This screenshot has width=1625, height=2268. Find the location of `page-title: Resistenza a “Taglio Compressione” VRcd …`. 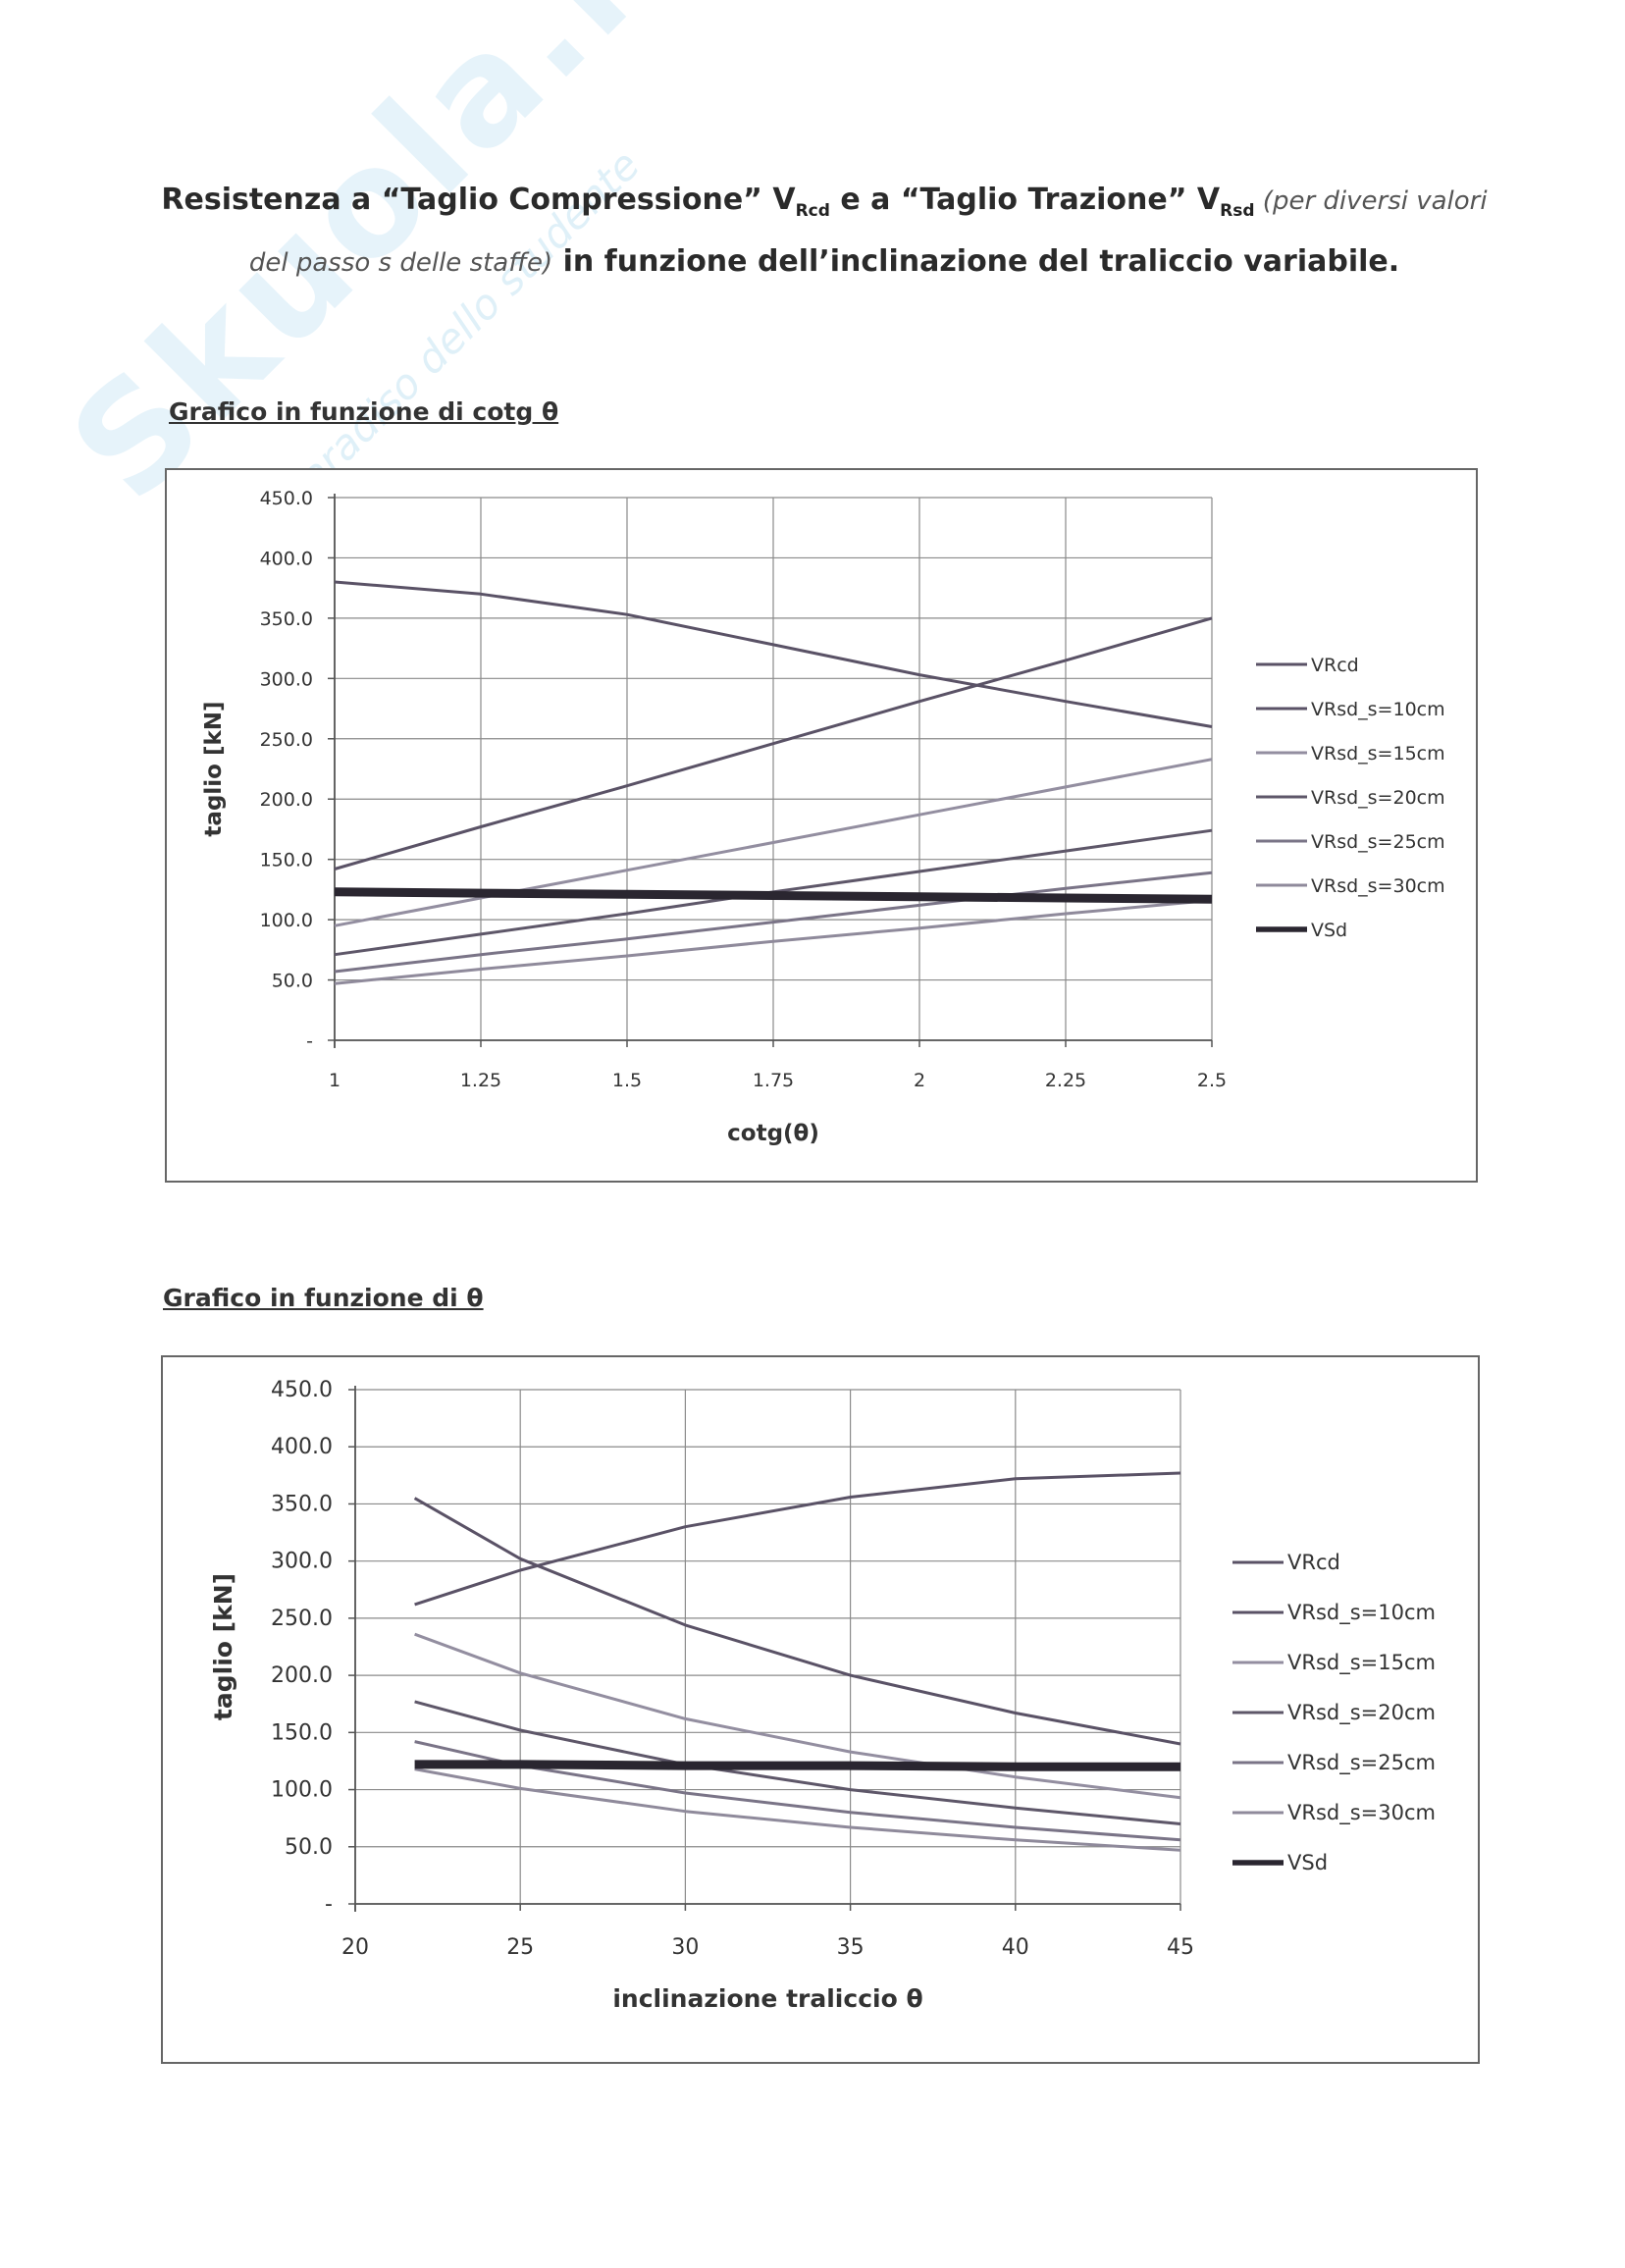

page-title: Resistenza a “Taglio Compressione” VRcd … is located at coordinates (824, 232).